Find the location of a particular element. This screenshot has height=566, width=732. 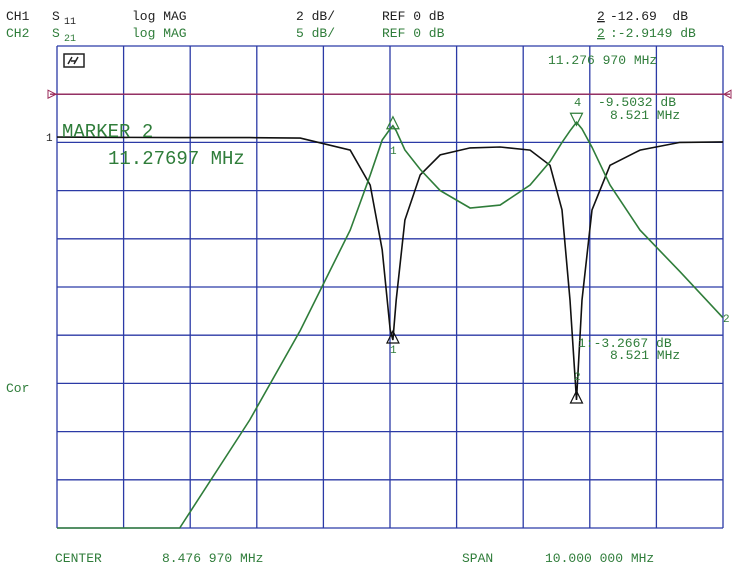

screen-label: 21 is located at coordinates (70, 39).